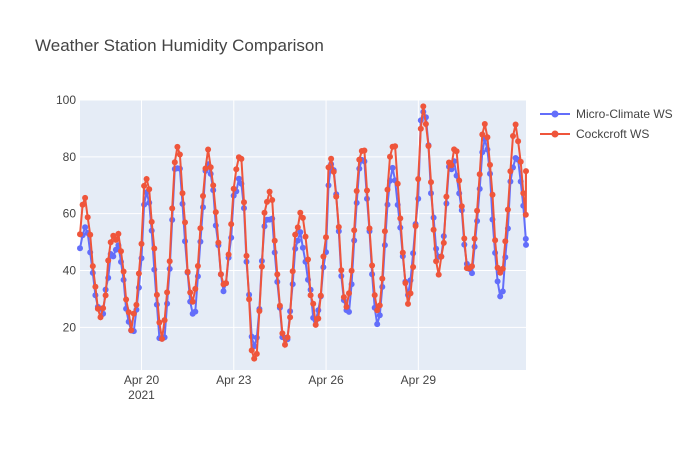 This screenshot has height=455, width=700. Describe the element at coordinates (624, 114) in the screenshot. I see `legend-label: Micro-Climate WS` at that location.